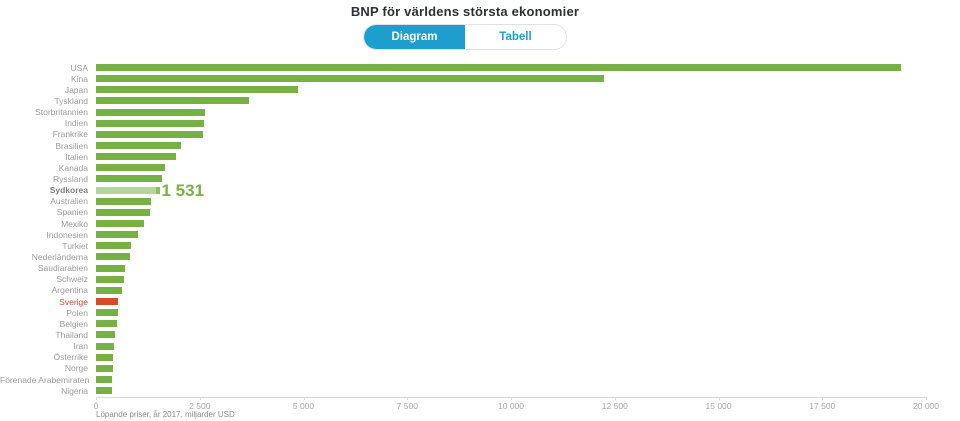 The height and width of the screenshot is (421, 960). Describe the element at coordinates (74, 223) in the screenshot. I see `category-label: Mexiko` at that location.